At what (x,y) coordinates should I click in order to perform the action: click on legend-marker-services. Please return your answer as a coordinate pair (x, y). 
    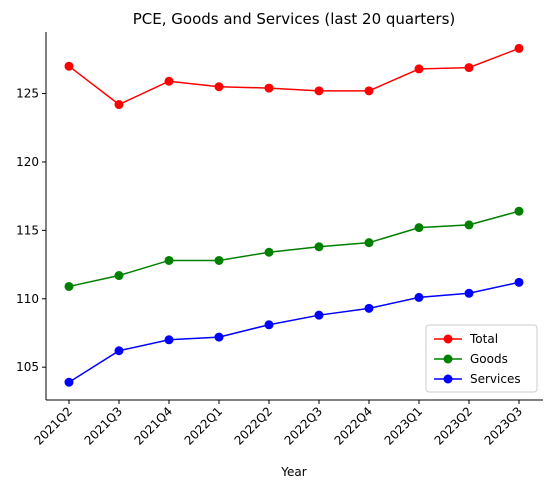
    Looking at the image, I should click on (448, 379).